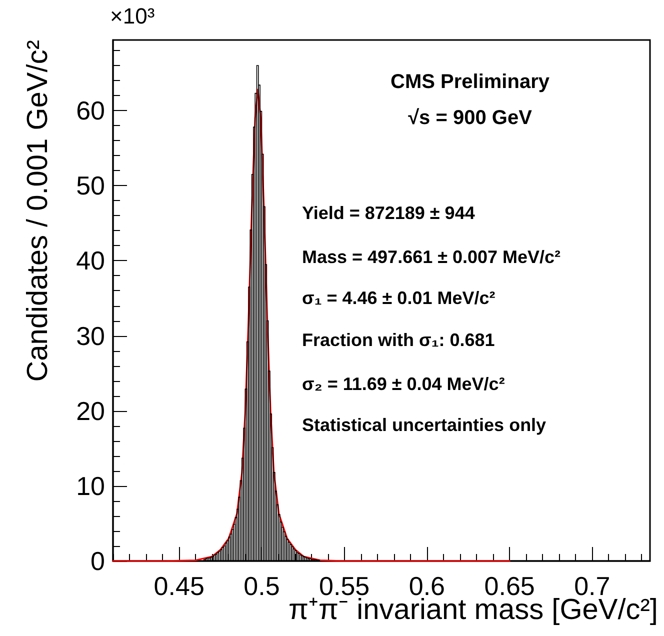  What do you see at coordinates (38, 211) in the screenshot?
I see `y-axis-title: Candidates / 0.001 GeV/c²` at bounding box center [38, 211].